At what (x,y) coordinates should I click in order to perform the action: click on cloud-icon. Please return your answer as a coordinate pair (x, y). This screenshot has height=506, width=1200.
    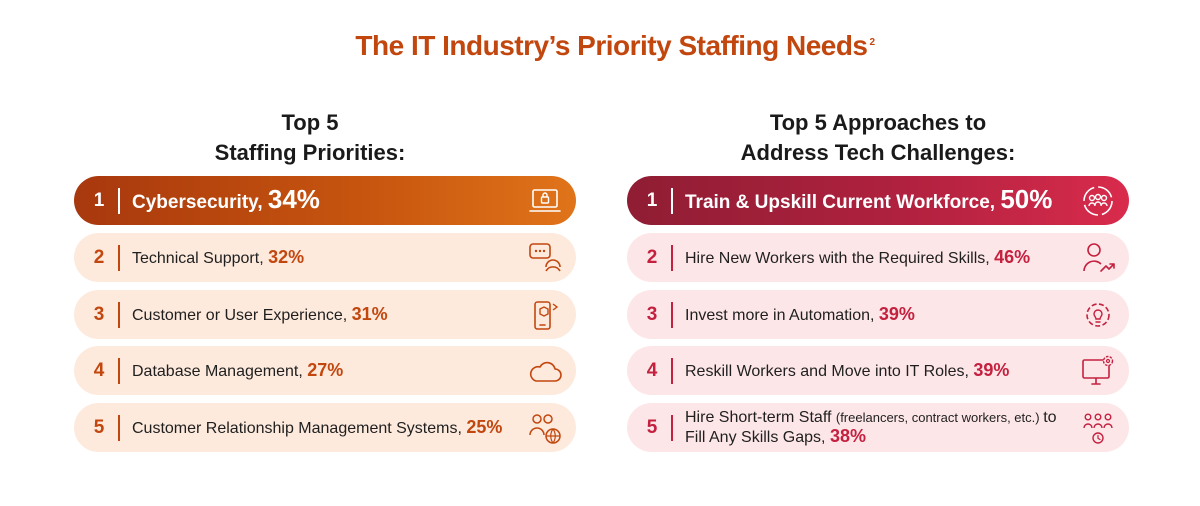
    Looking at the image, I should click on (545, 371).